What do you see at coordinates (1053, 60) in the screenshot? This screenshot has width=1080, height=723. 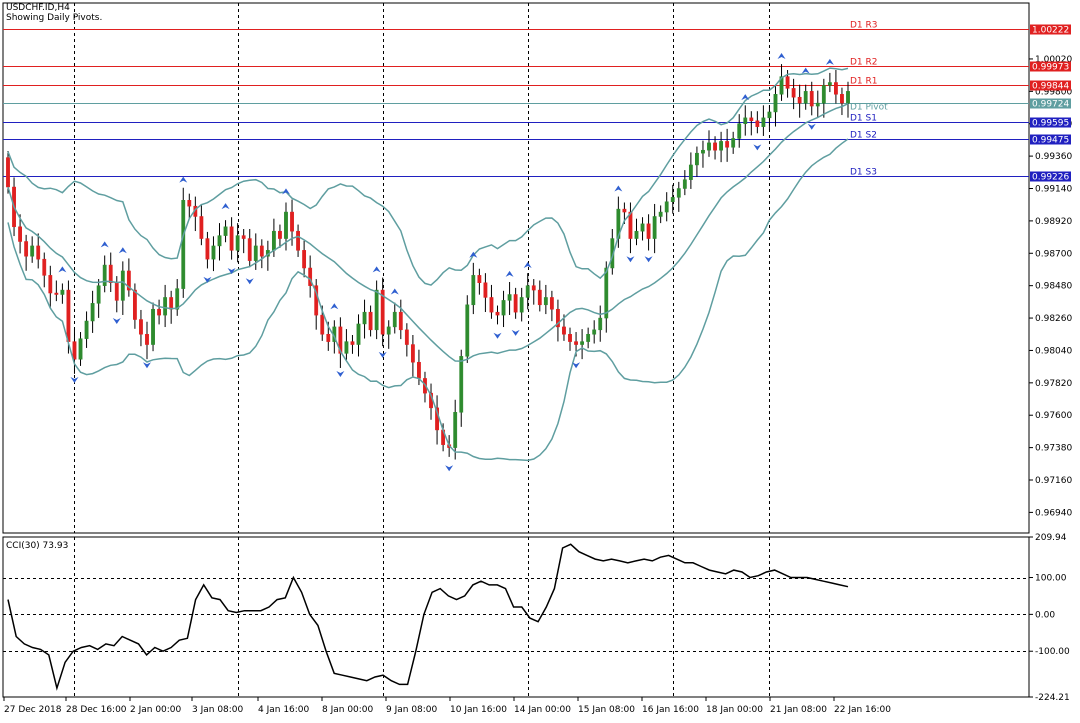 I see `price-tick-label: 1.00020` at bounding box center [1053, 60].